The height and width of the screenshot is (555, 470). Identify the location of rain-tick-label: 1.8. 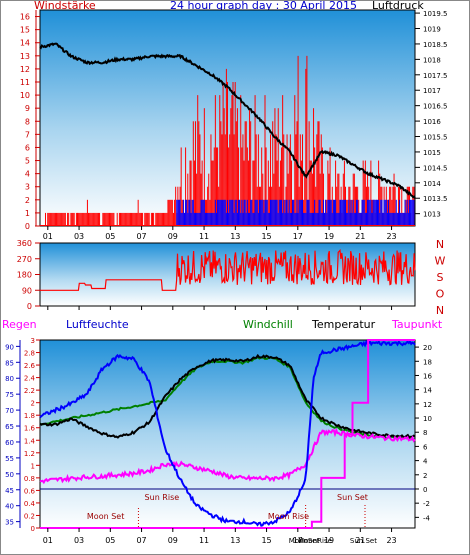
(29, 416).